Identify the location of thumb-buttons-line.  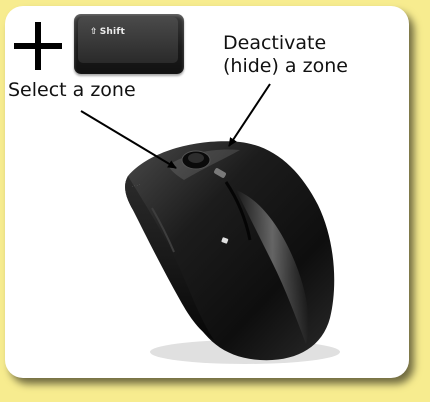
(163, 230).